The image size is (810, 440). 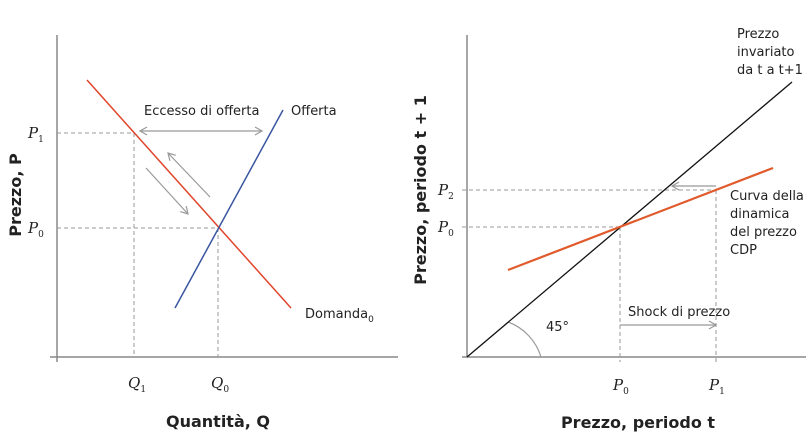 I want to click on price-up-arrow, so click(x=189, y=175).